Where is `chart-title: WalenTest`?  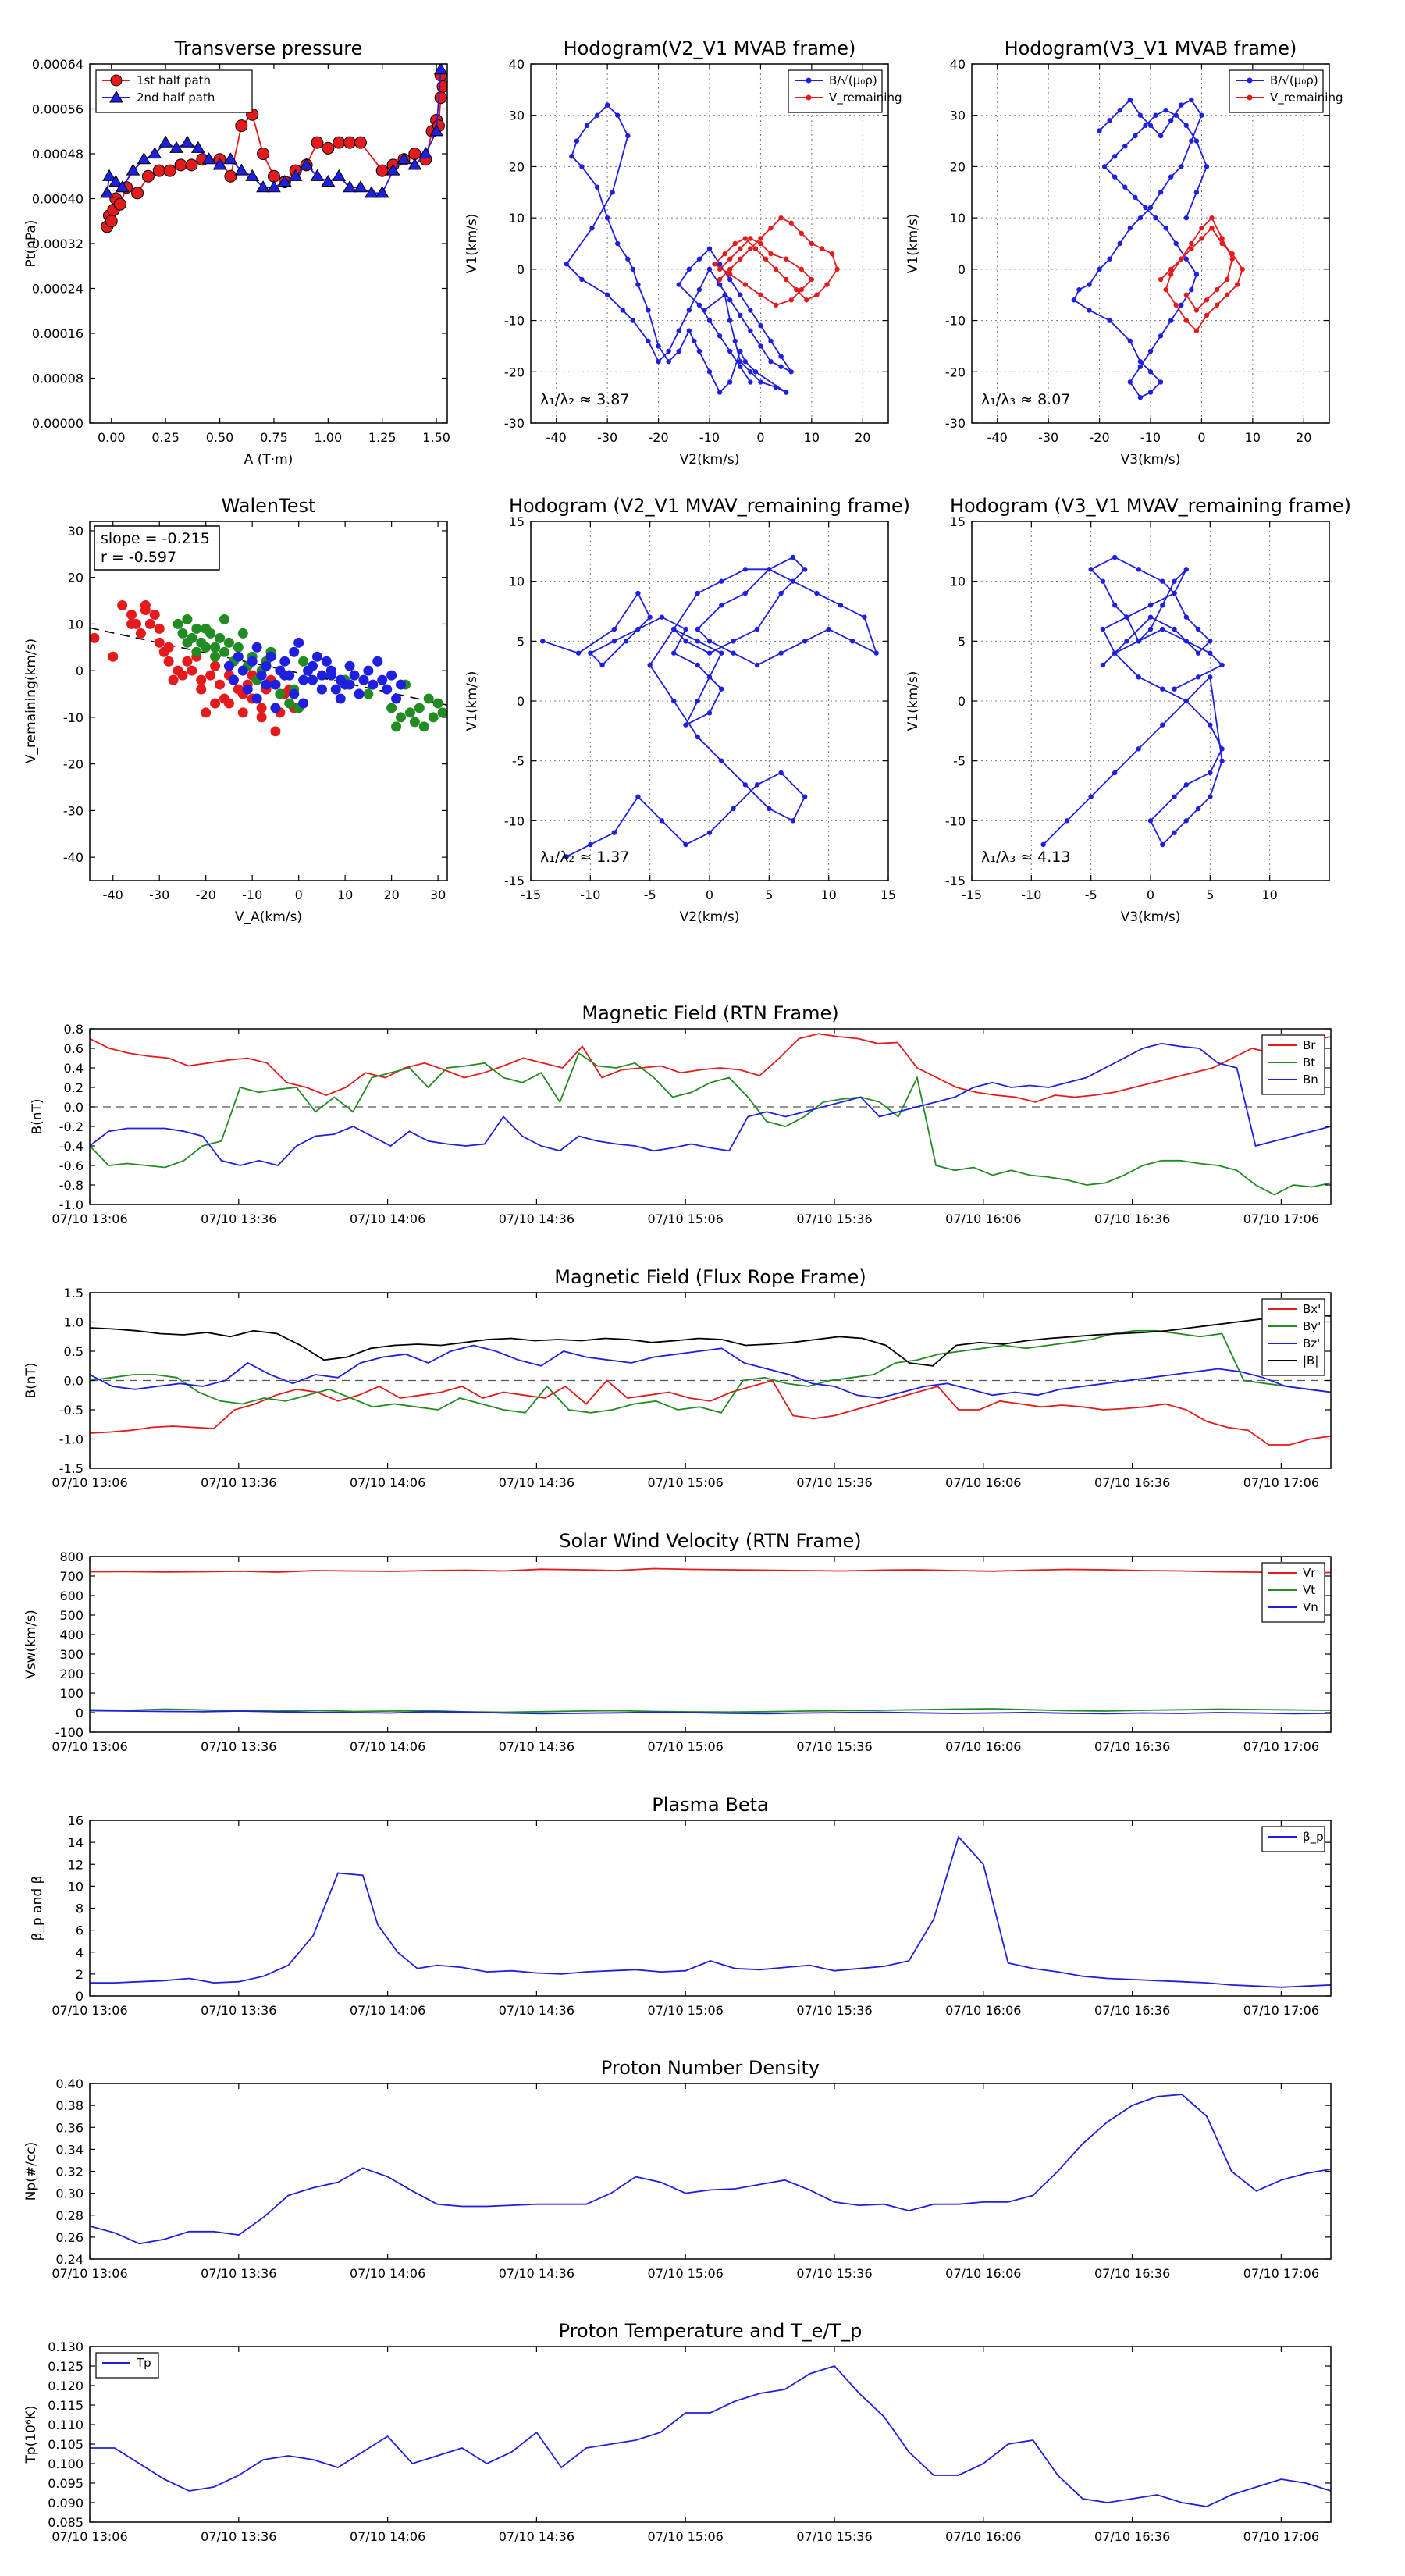
chart-title: WalenTest is located at coordinates (269, 506).